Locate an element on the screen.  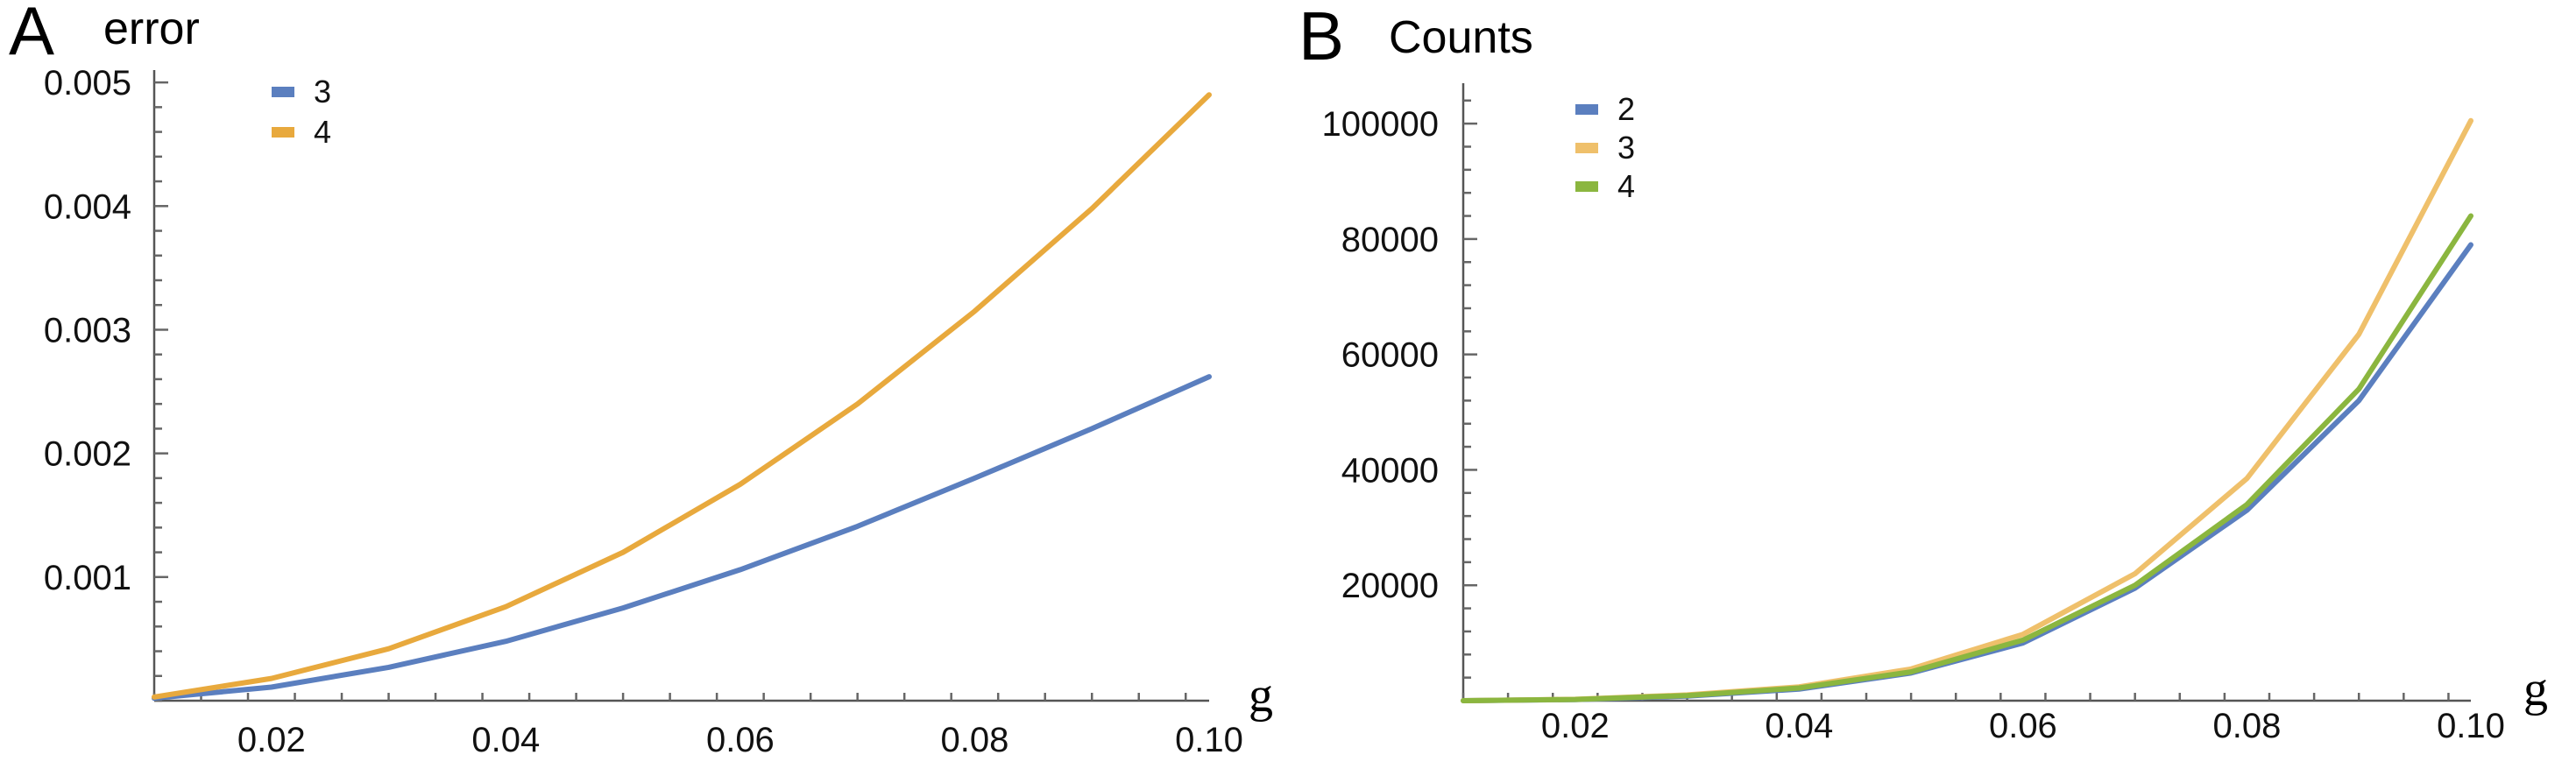
panel-a-x-ticks: 0.02 0.04 0.06 0.08 0.10 is located at coordinates (697, 726).